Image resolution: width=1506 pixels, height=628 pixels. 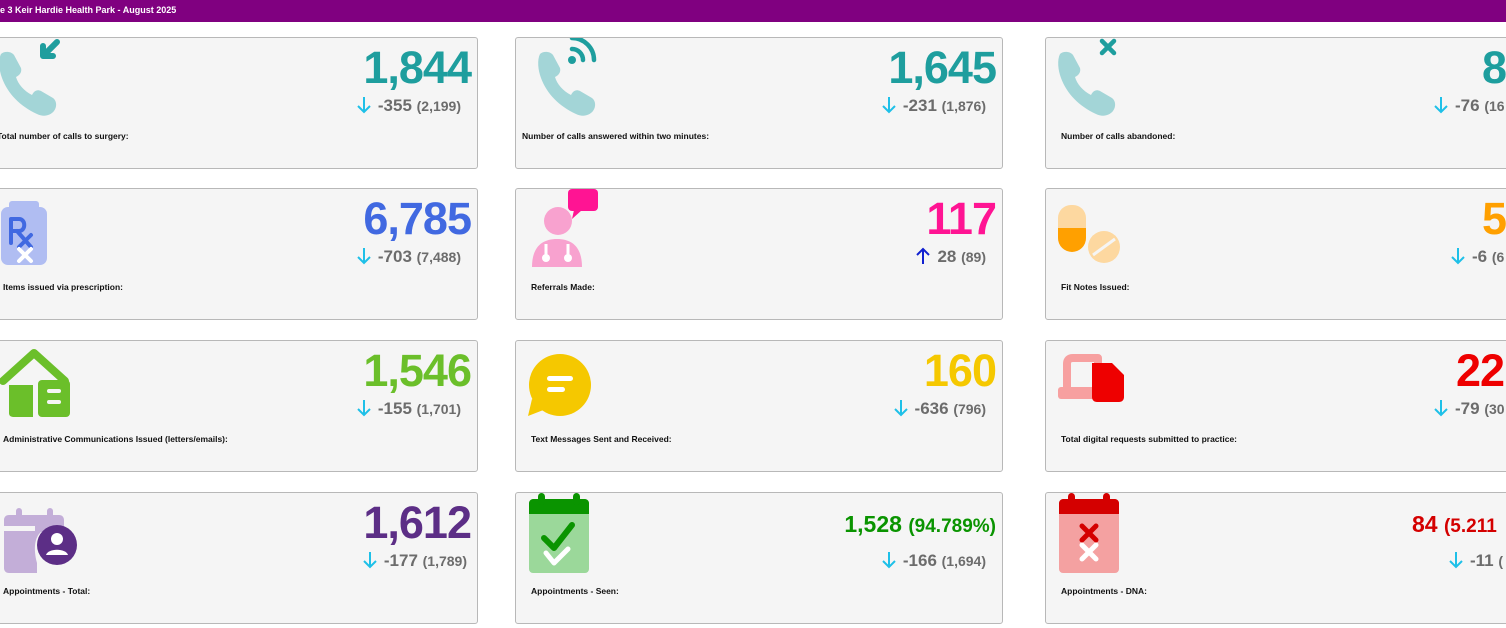 What do you see at coordinates (1275, 558) in the screenshot?
I see `kpi-card-appointments-dna: 84 (5.211 -11 ( Appointments - DNA:` at bounding box center [1275, 558].